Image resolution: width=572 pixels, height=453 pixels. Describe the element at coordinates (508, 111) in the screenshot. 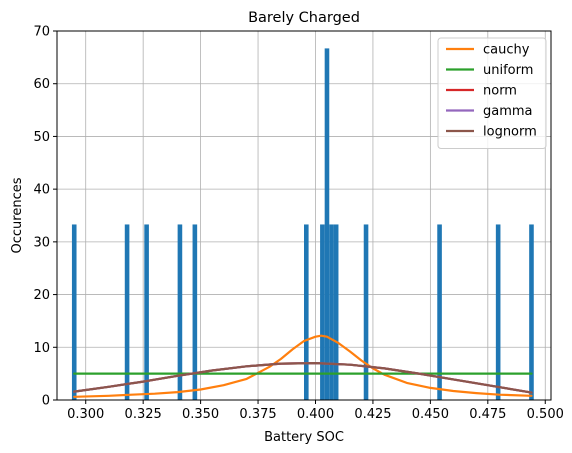

I see `legend-label-gamma: gamma` at that location.